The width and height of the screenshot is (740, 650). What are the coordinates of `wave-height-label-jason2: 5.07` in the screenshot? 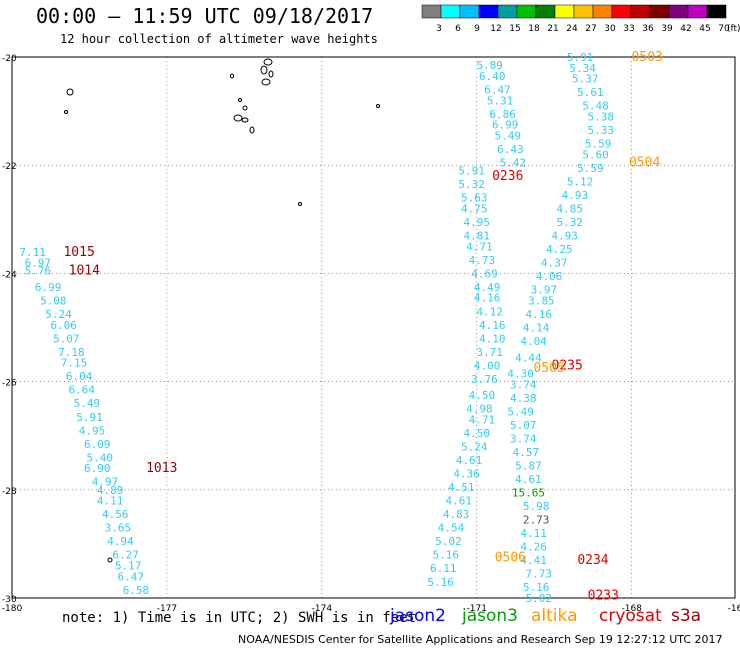 It's located at (523, 425).